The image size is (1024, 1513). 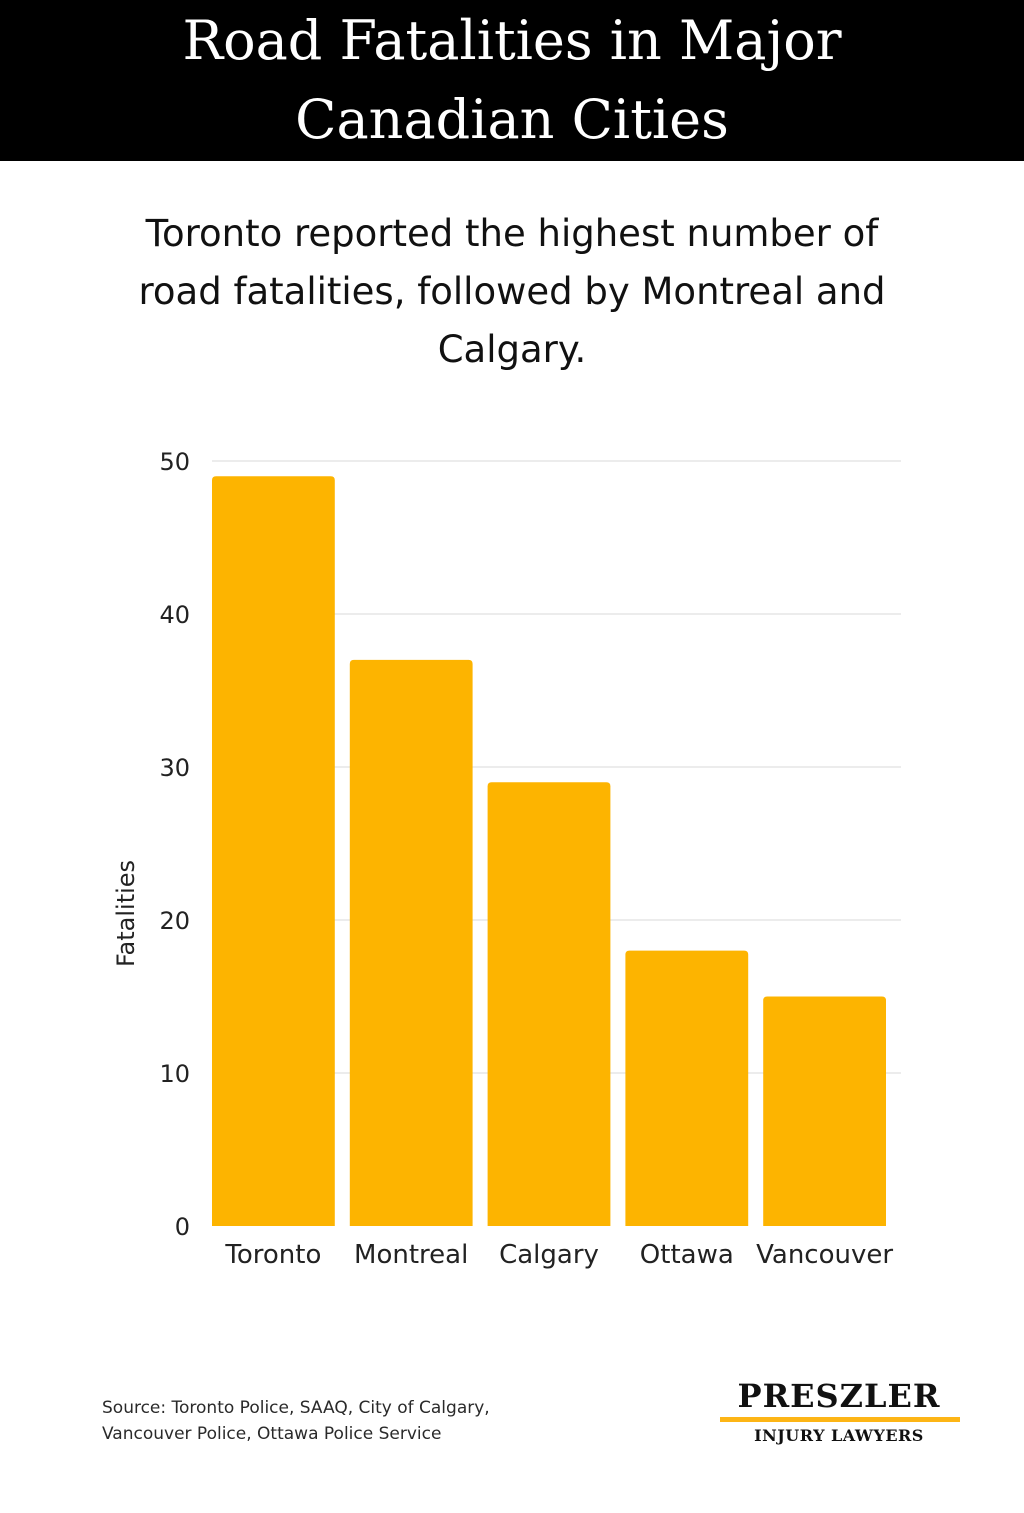 I want to click on source-note-line-2: Vancouver Police, Ottawa Police Service, so click(x=272, y=1434).